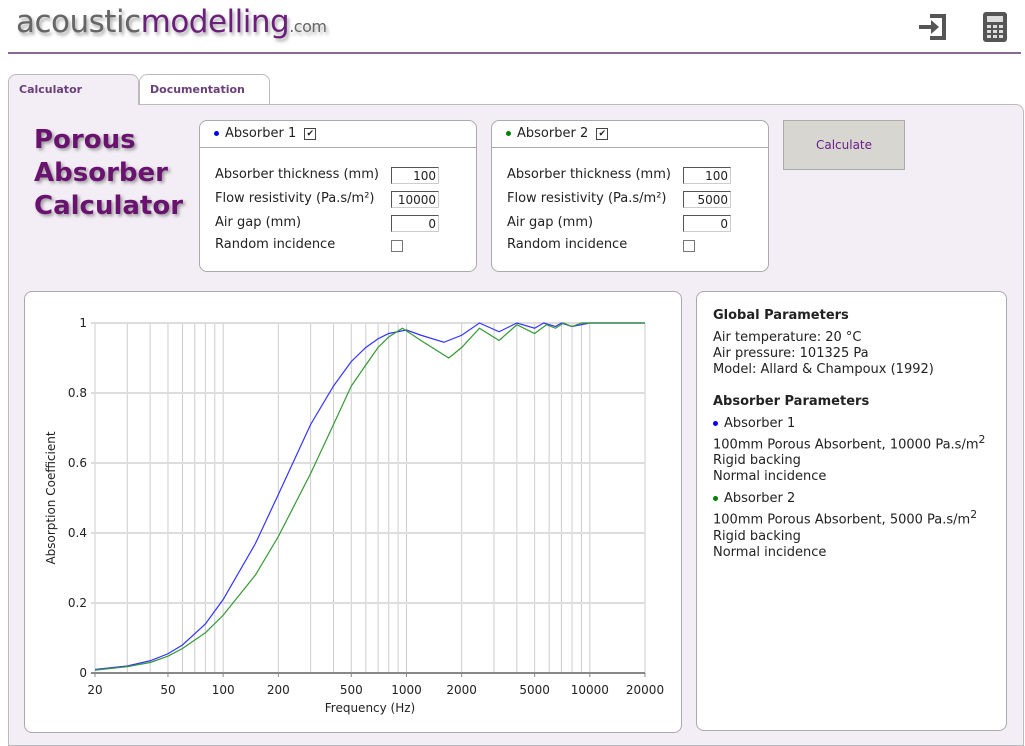 This screenshot has height=746, width=1025. What do you see at coordinates (370, 708) in the screenshot?
I see `x-axis-label: Frequency (Hz)` at bounding box center [370, 708].